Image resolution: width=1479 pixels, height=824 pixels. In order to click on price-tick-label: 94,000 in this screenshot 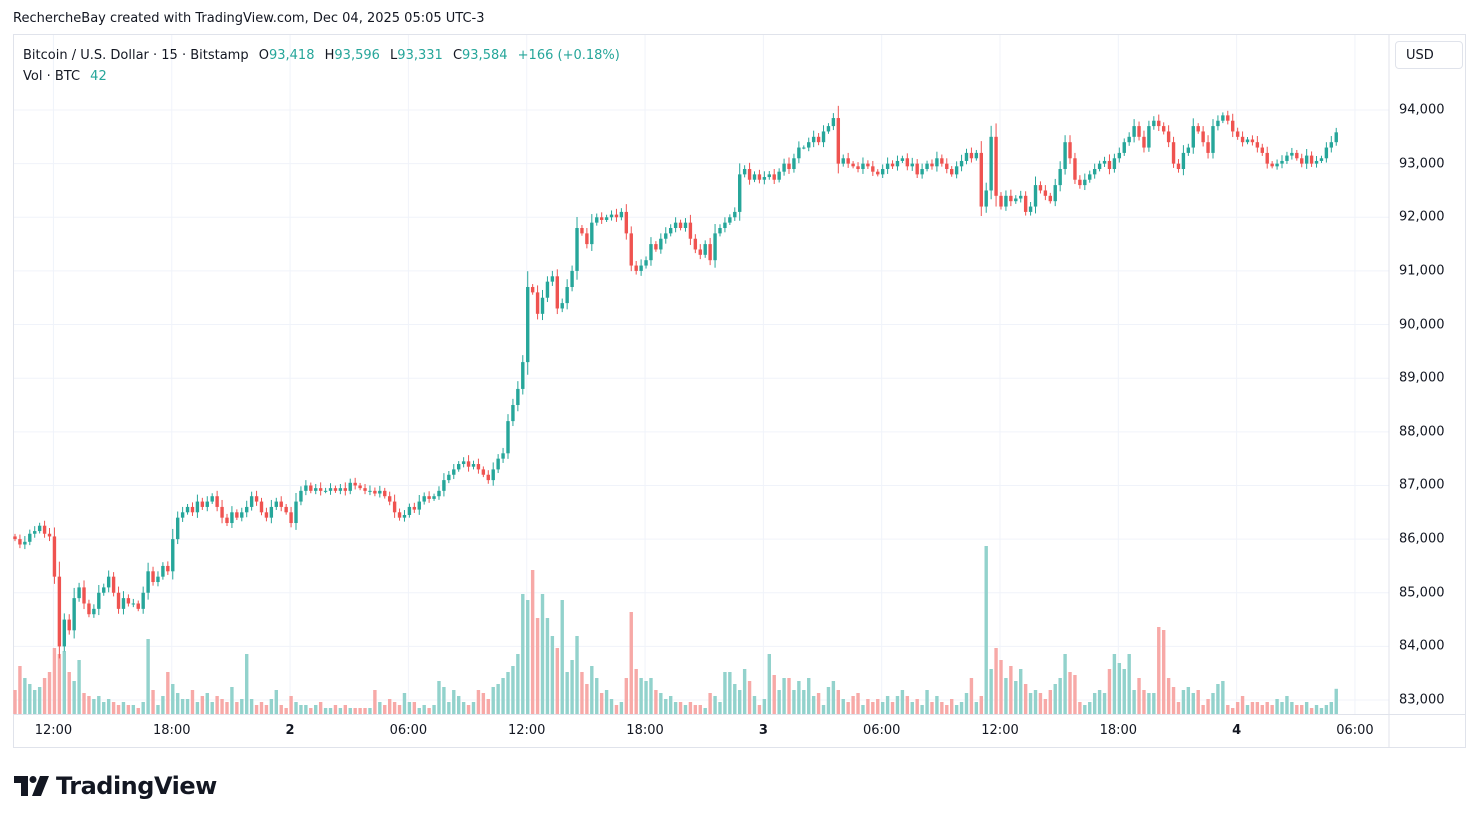, I will do `click(1422, 110)`.